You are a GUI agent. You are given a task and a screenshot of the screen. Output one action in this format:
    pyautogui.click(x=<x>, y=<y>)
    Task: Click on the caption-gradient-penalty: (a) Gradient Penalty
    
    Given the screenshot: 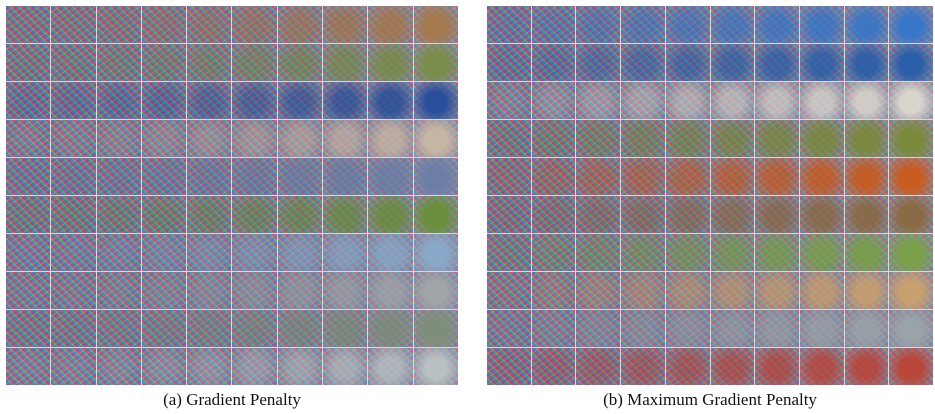 What is the action you would take?
    pyautogui.click(x=232, y=399)
    